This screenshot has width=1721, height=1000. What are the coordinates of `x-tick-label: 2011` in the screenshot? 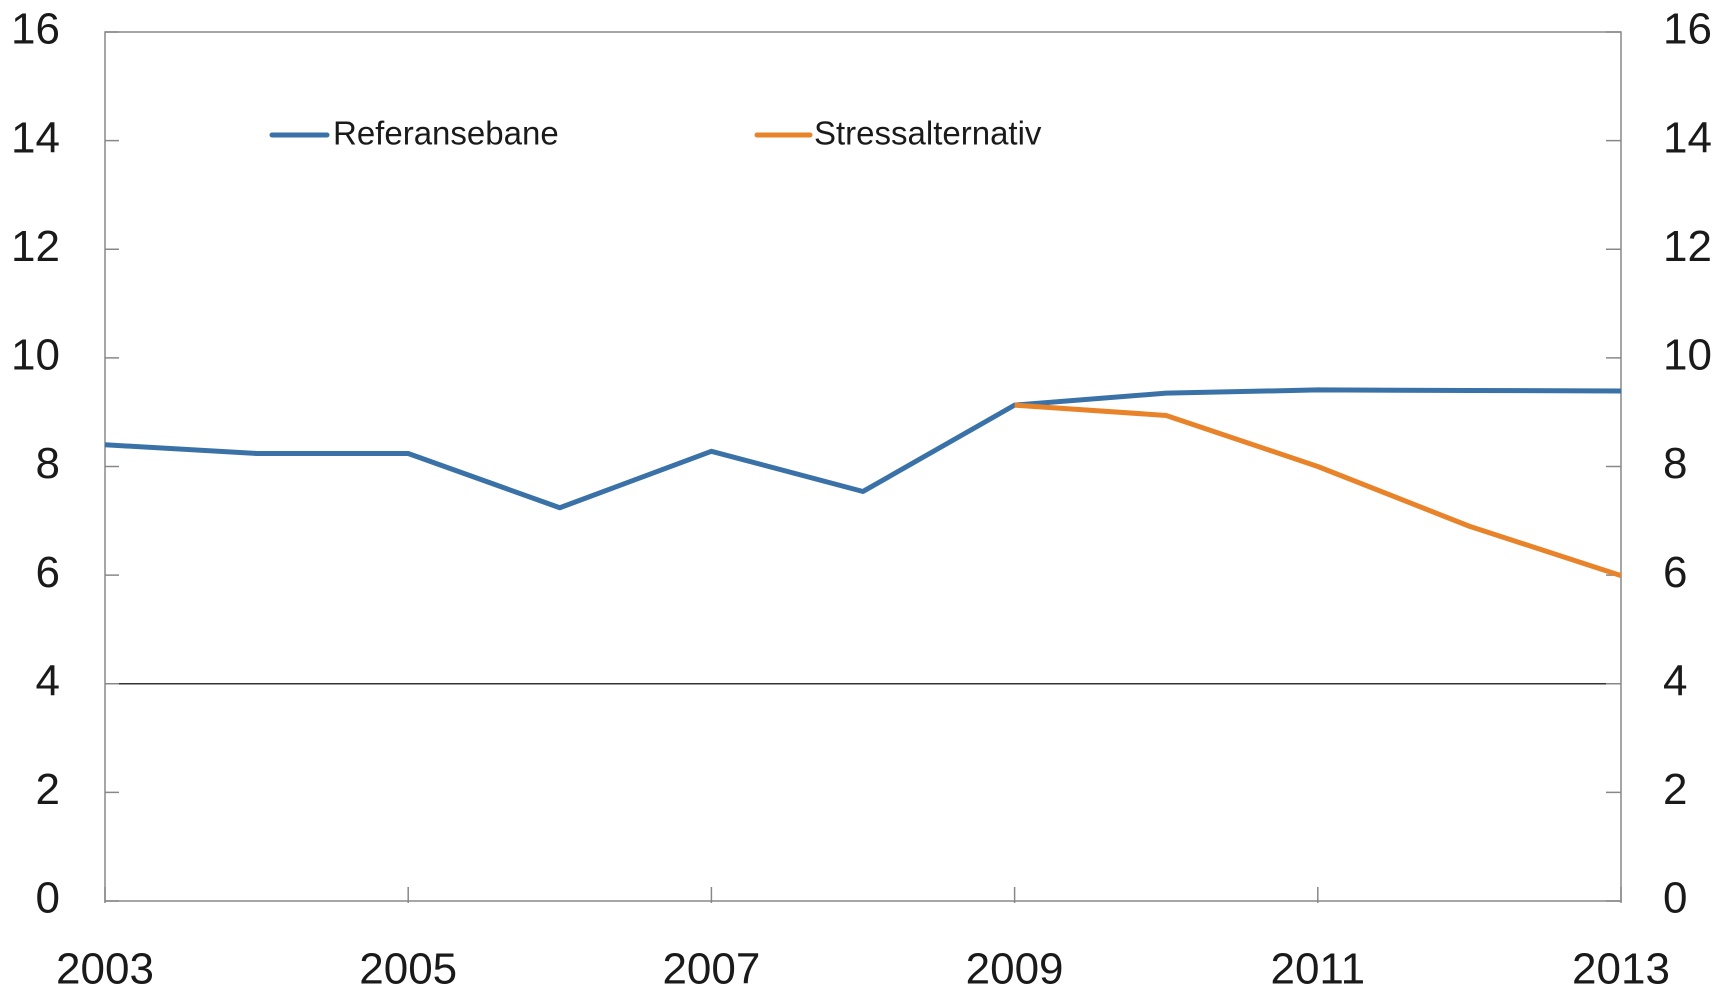 It's located at (1317, 969).